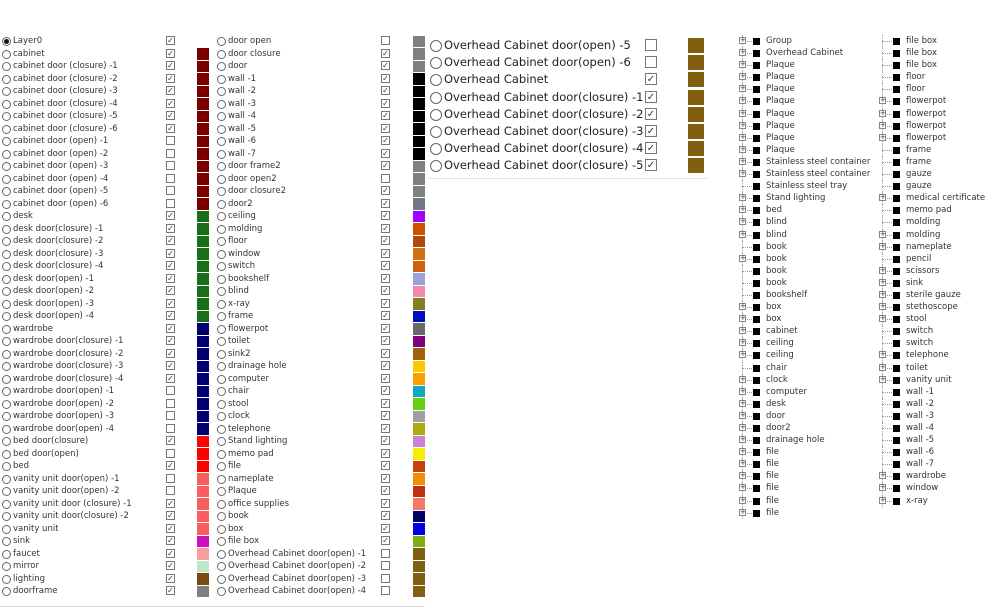  I want to click on layer-row: wall -2 ✓, so click(322, 91).